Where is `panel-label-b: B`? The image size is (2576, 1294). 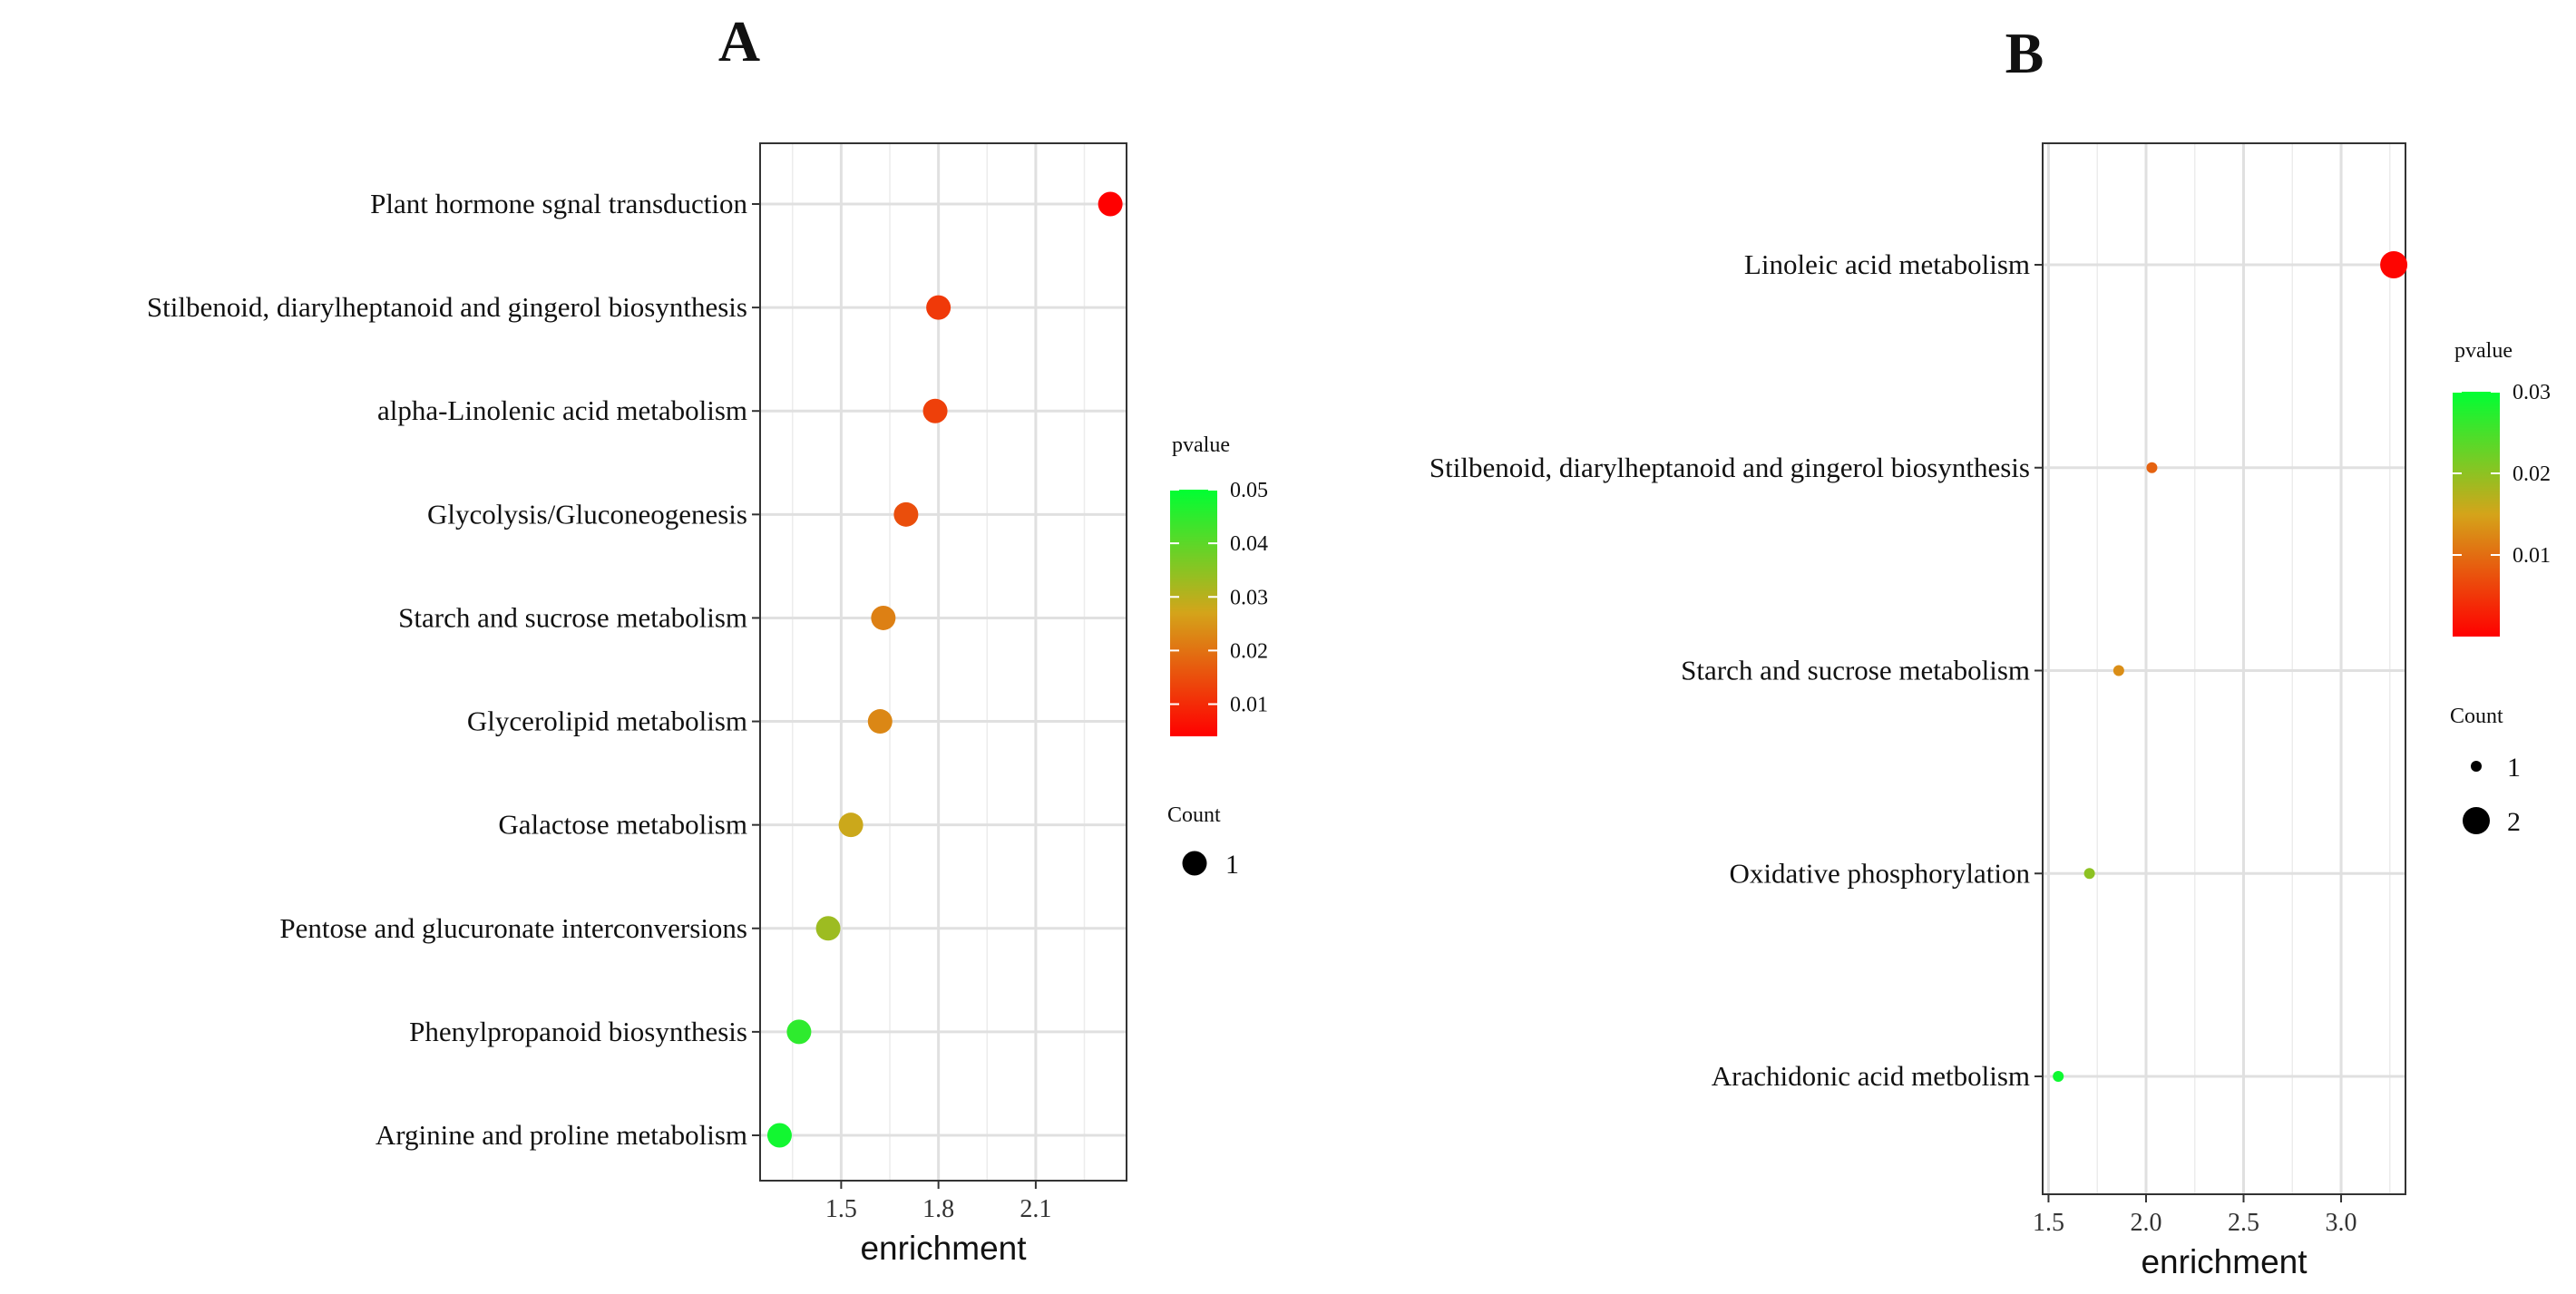
panel-label-b: B is located at coordinates (2024, 53).